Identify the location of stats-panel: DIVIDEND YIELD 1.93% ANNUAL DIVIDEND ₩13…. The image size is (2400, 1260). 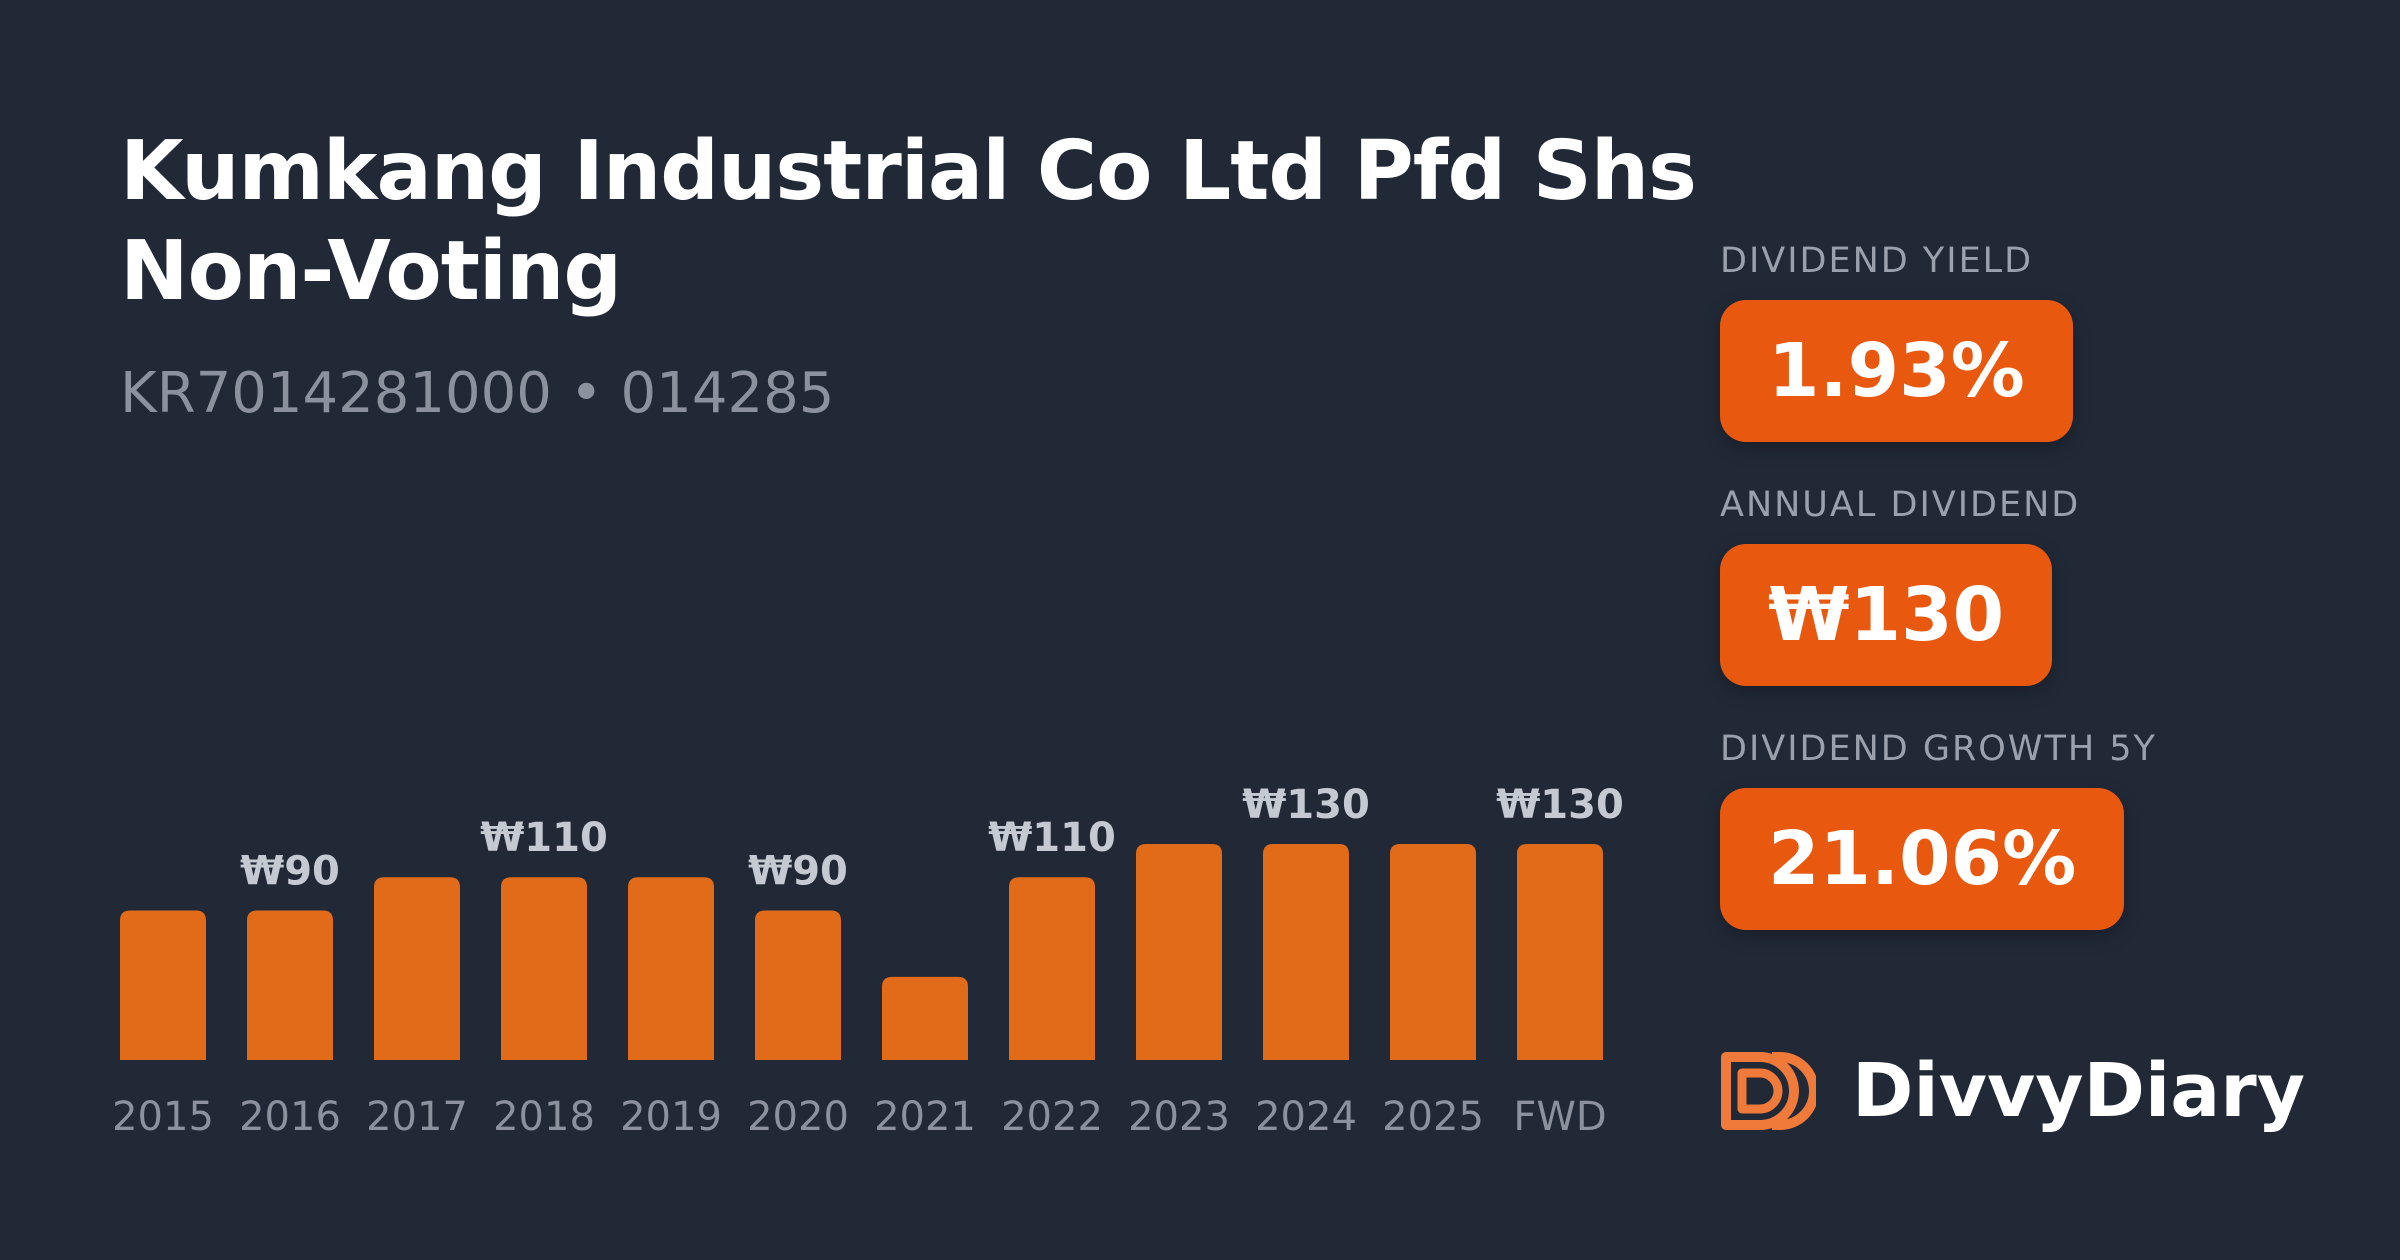
(2020, 602).